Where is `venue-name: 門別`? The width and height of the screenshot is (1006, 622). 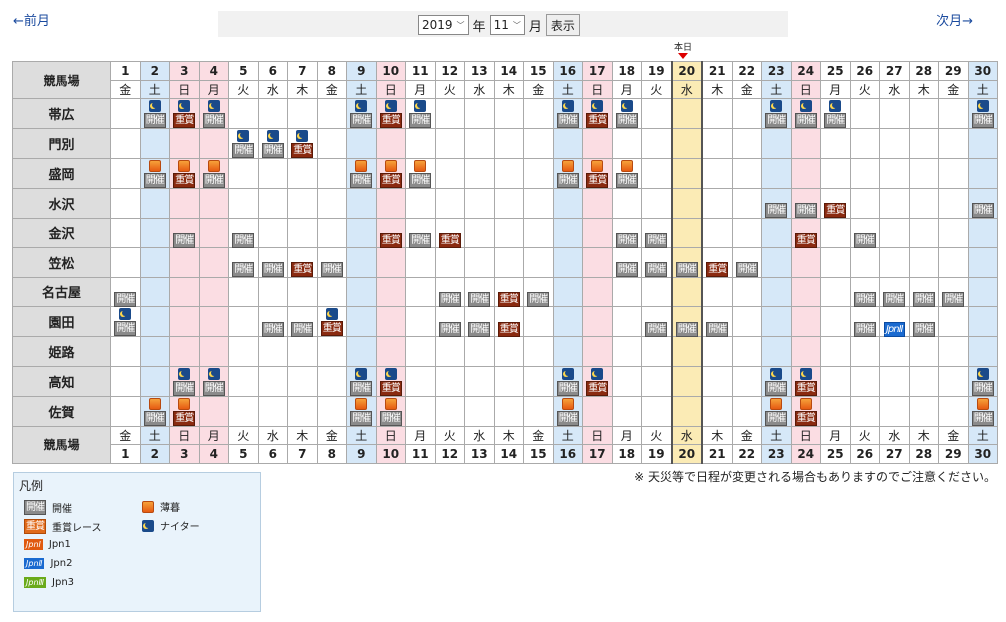 venue-name: 門別 is located at coordinates (61, 143).